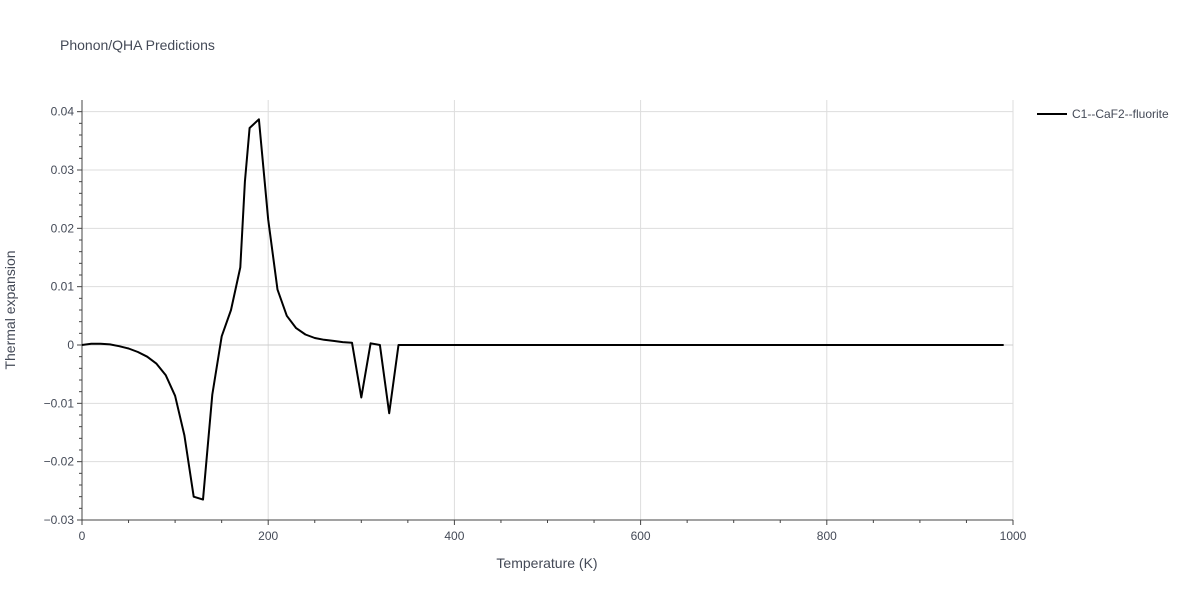  What do you see at coordinates (63, 228) in the screenshot?
I see `y-tick-label: 0.02` at bounding box center [63, 228].